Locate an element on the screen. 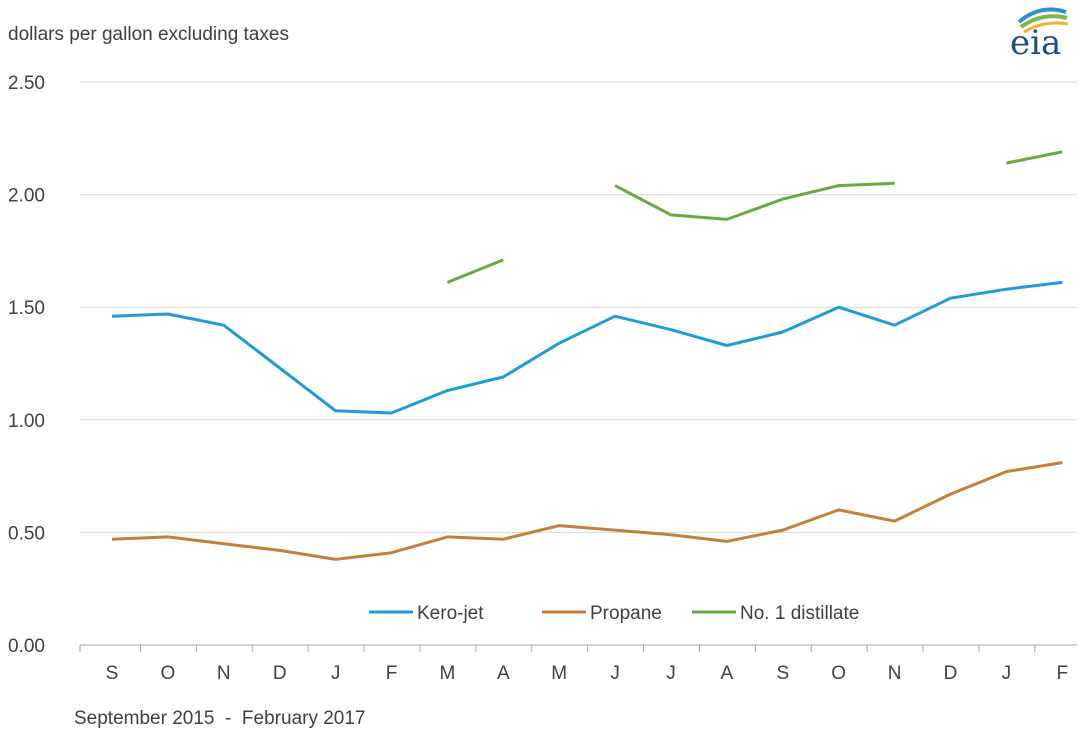 The image size is (1079, 730). y-tick-label: 2.00 is located at coordinates (26, 196).